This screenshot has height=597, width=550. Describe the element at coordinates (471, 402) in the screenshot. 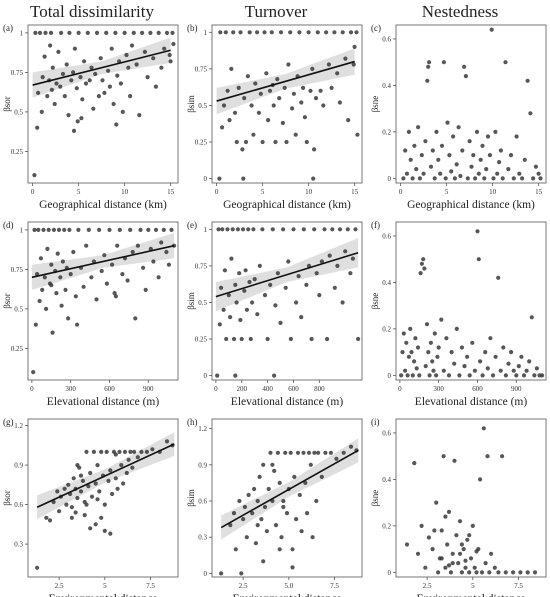

I see `x-axis-label: Elevational distance (m)` at that location.